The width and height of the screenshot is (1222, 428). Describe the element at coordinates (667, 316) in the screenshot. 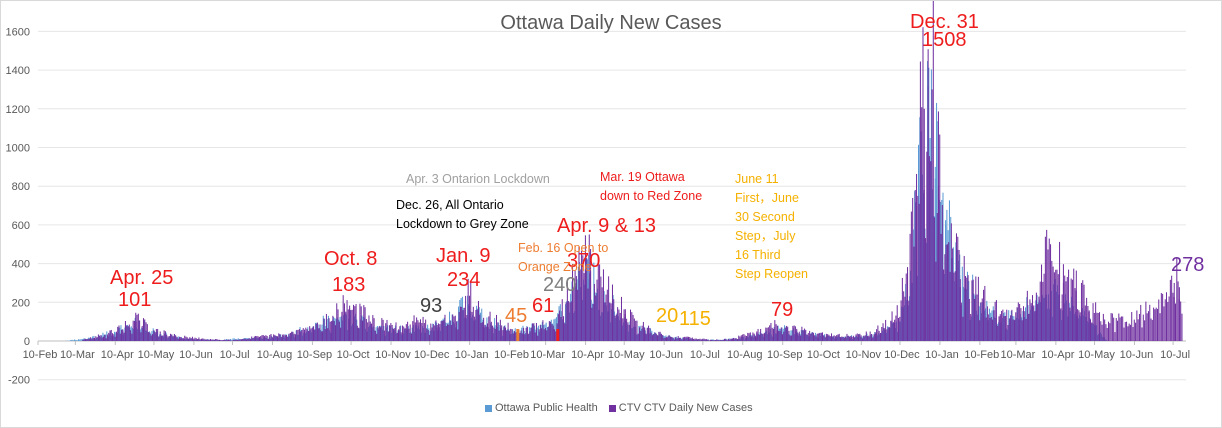

I see `annotation-20: 20` at that location.